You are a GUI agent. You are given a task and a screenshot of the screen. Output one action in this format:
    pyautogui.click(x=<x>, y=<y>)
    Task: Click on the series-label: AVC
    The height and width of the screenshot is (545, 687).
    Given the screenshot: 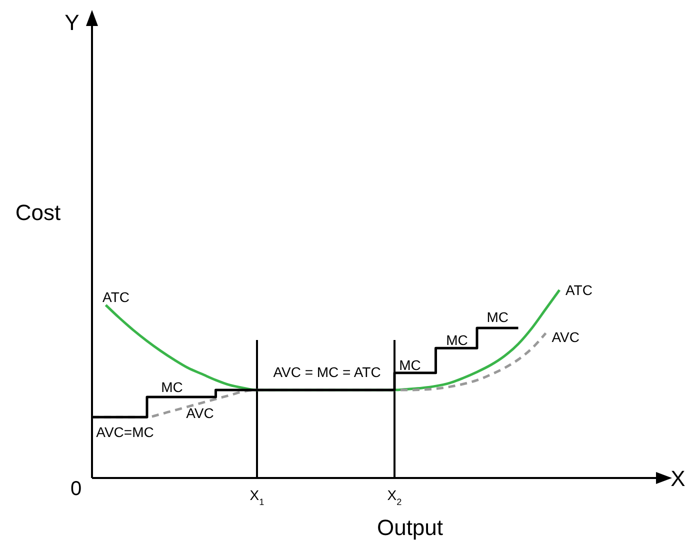 What is the action you would take?
    pyautogui.click(x=566, y=337)
    